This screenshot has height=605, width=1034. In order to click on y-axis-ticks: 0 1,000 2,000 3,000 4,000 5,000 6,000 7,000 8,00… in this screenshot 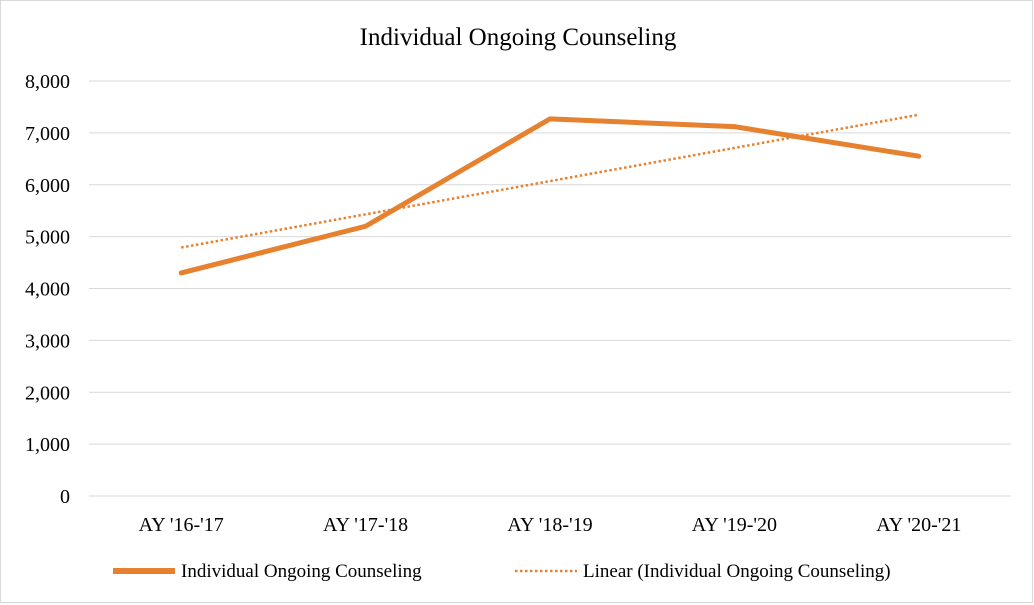, I will do `click(47, 289)`.